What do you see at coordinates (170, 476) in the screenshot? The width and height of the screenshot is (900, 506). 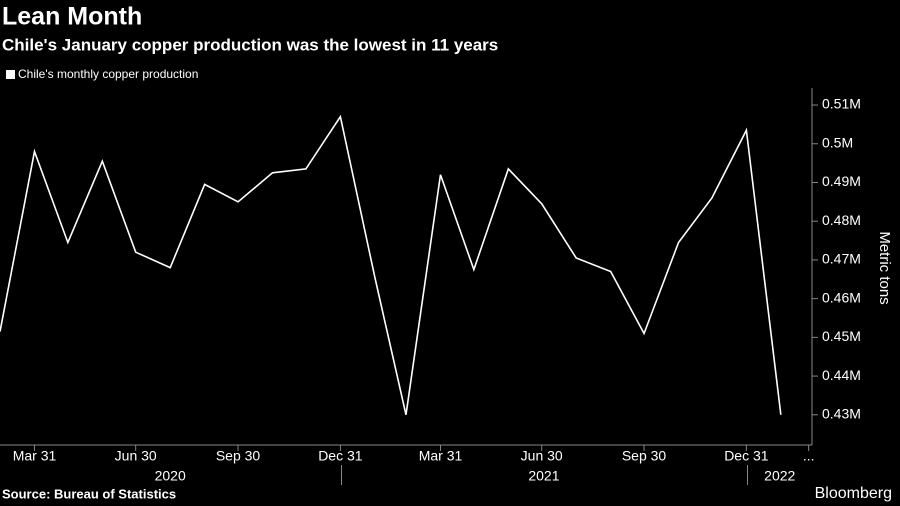 I see `x-year-label: 2020` at bounding box center [170, 476].